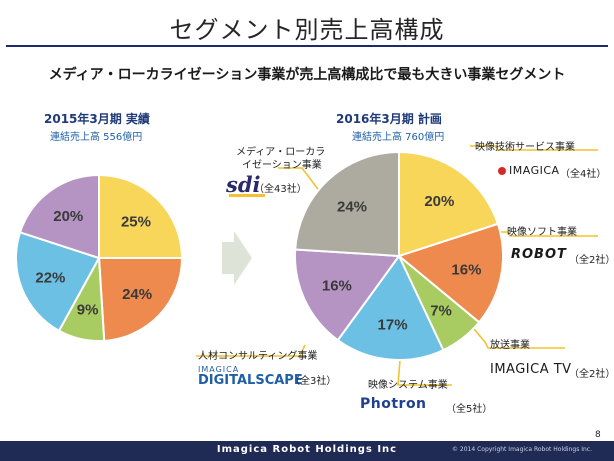  Describe the element at coordinates (441, 311) in the screenshot. I see `pie-2016-label-2: 7%` at that location.